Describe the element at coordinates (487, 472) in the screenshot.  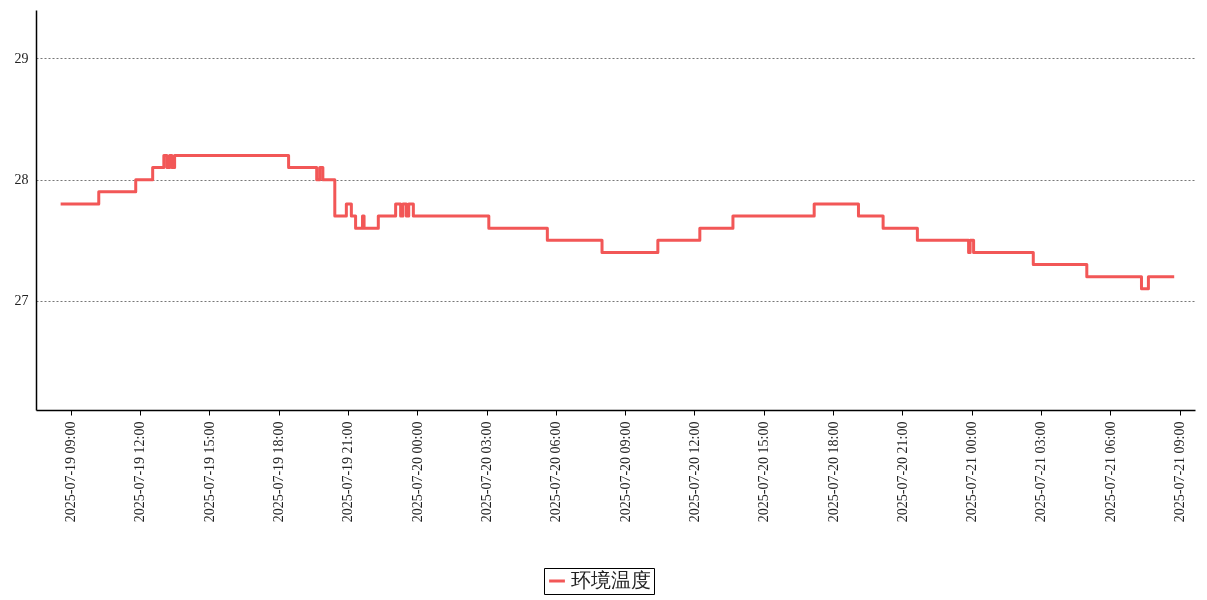
I see `x-tick-label: 2025-07-20 03:00` at that location.